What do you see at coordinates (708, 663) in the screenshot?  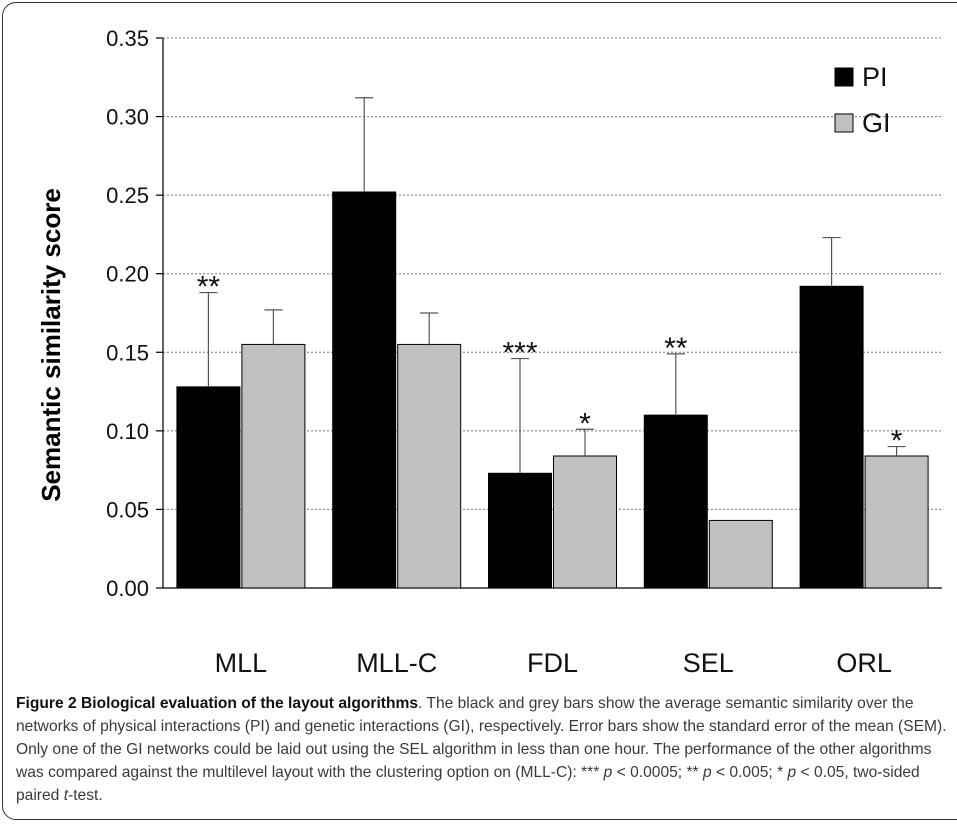 I see `x-tick-label: SEL` at bounding box center [708, 663].